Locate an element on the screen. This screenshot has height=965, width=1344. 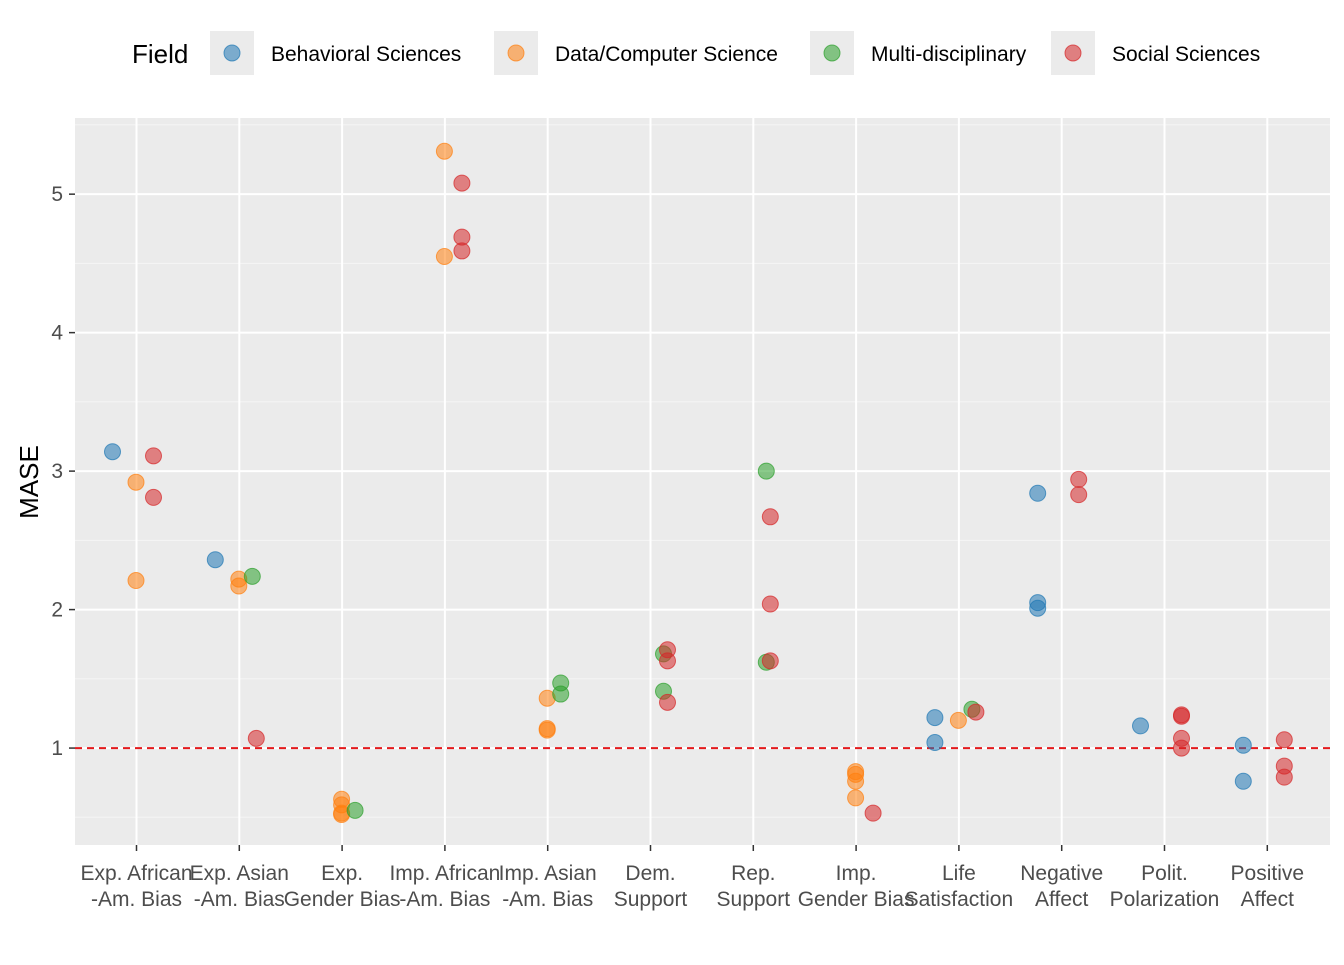
x-tick-label: Rep. is located at coordinates (753, 873).